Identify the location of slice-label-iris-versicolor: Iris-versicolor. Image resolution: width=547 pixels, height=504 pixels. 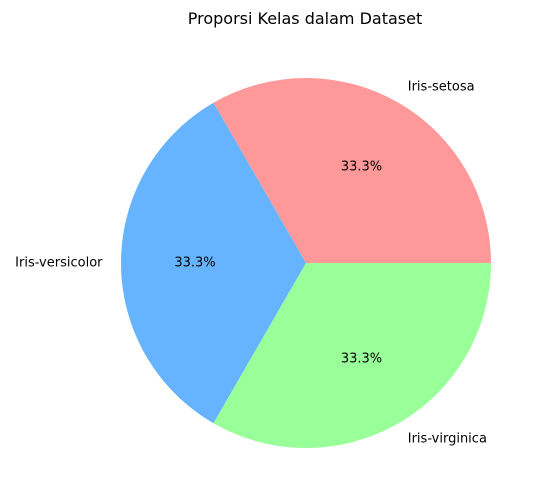
(59, 263).